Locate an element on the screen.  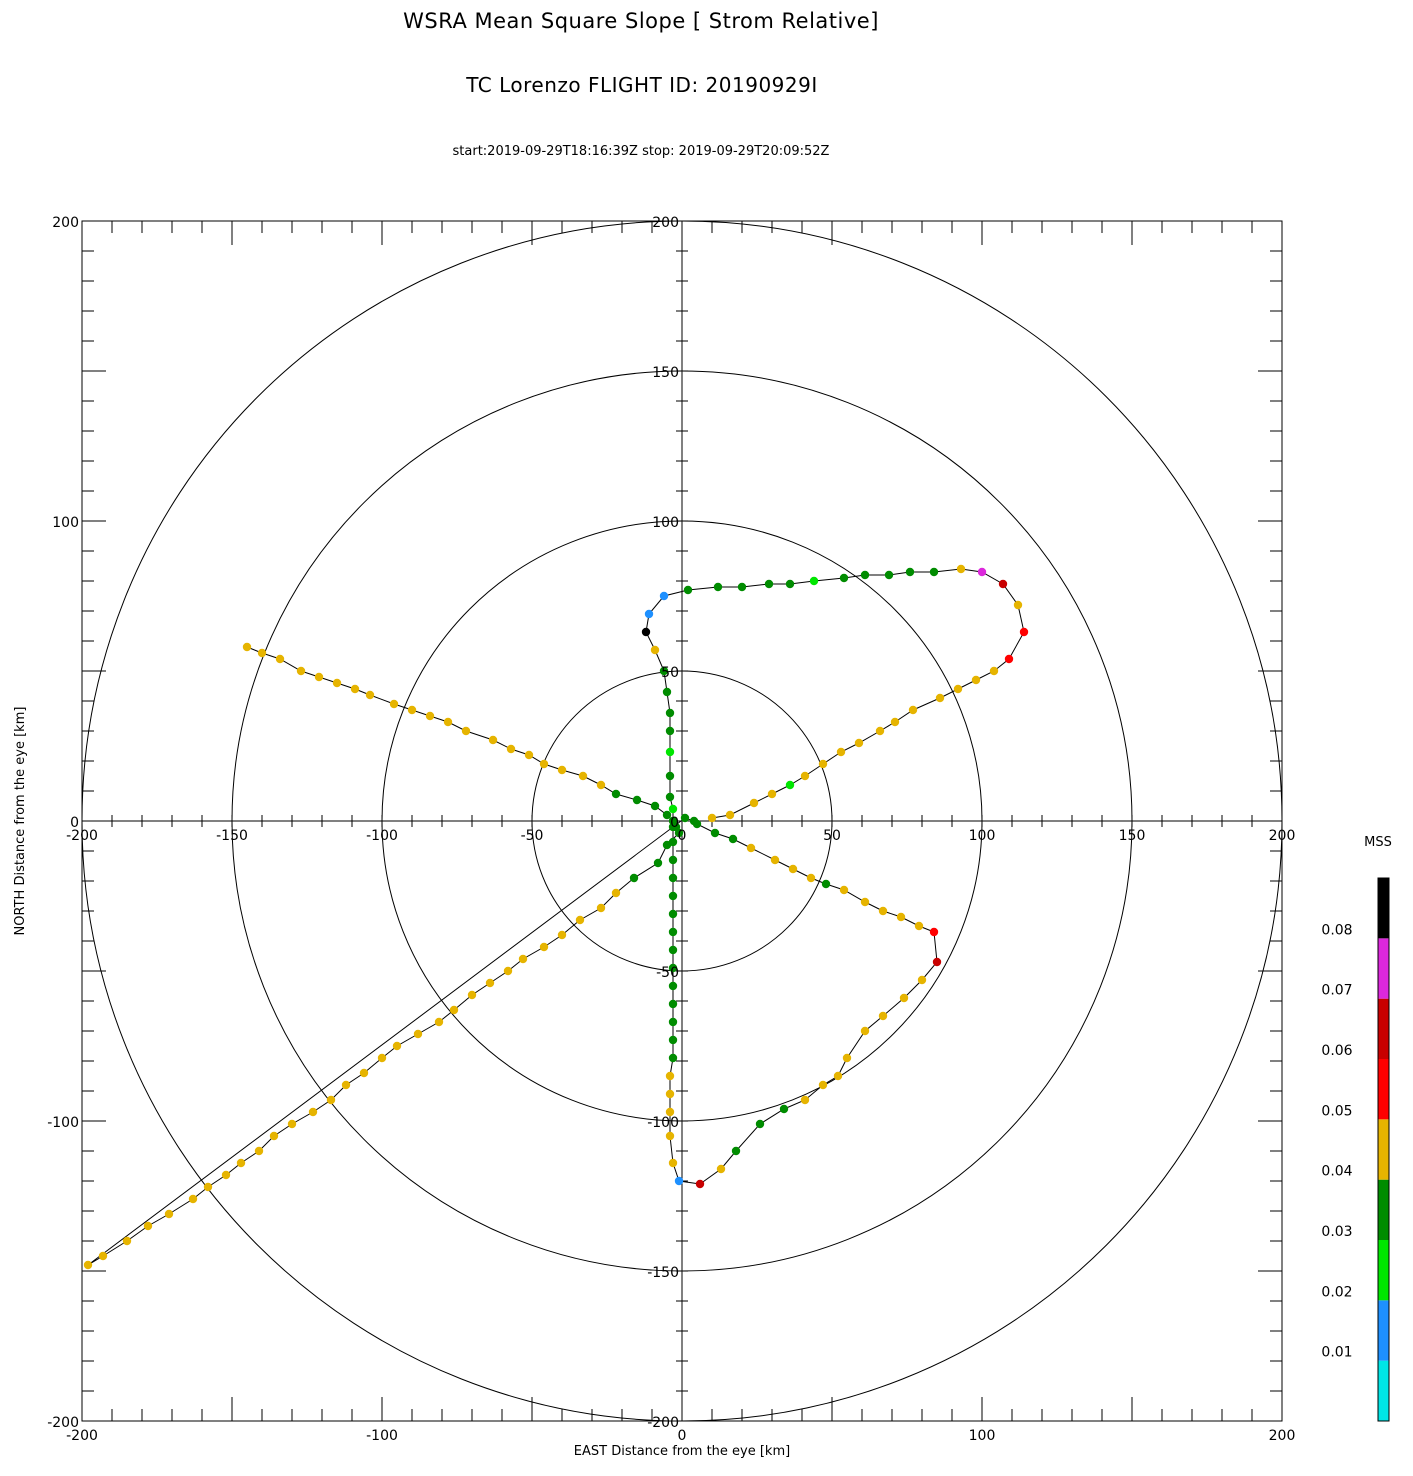
center-x-label: -50 is located at coordinates (532, 836).